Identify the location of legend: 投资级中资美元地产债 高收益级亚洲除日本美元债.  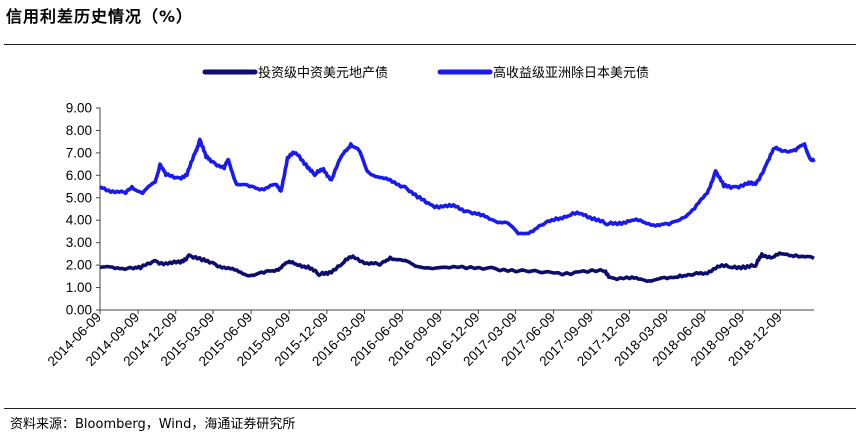
(425, 72).